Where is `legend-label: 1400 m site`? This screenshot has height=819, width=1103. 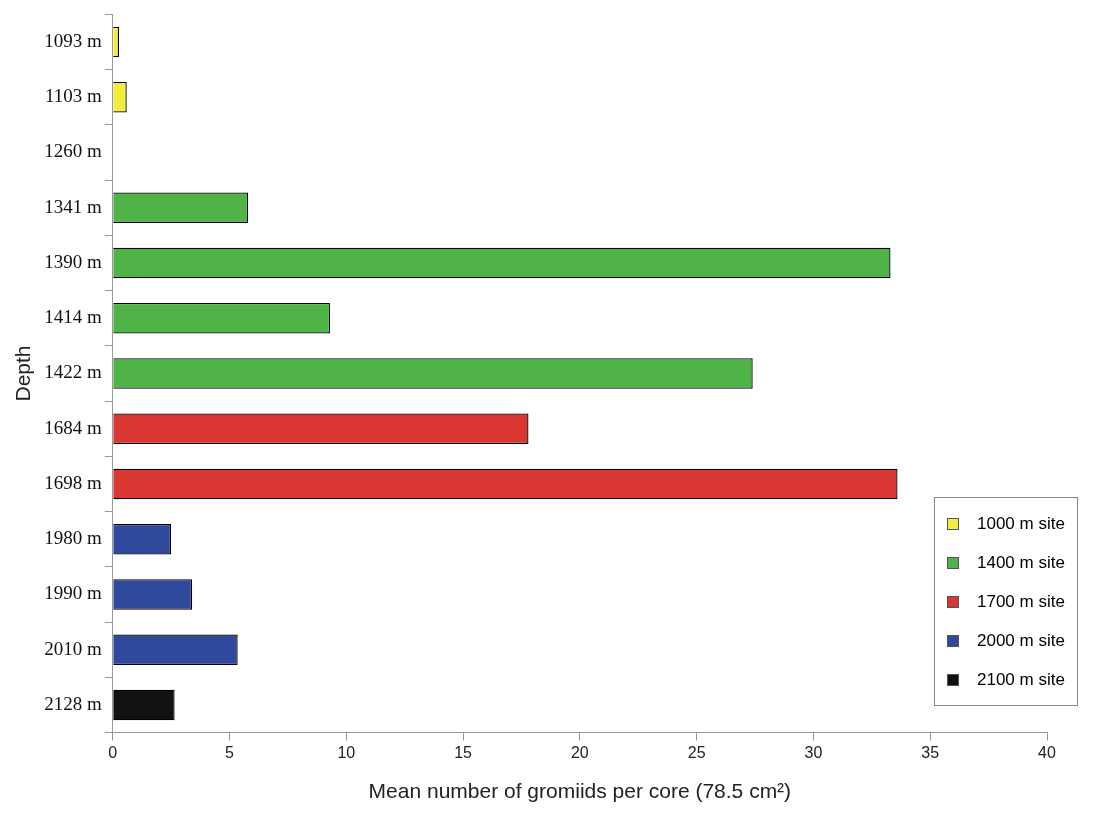
legend-label: 1400 m site is located at coordinates (1021, 562).